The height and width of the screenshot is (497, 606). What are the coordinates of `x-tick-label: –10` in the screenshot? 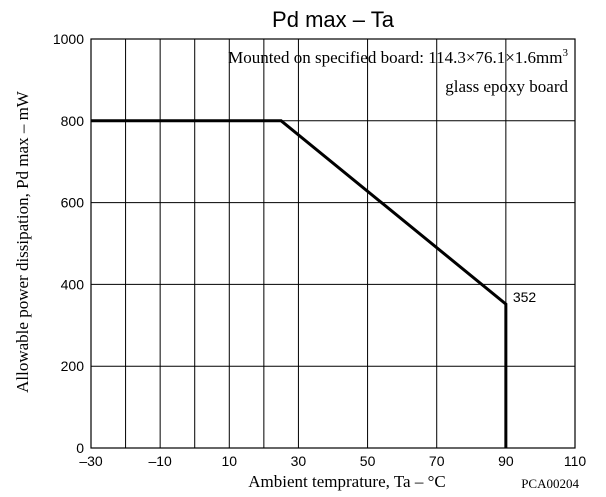 It's located at (160, 461).